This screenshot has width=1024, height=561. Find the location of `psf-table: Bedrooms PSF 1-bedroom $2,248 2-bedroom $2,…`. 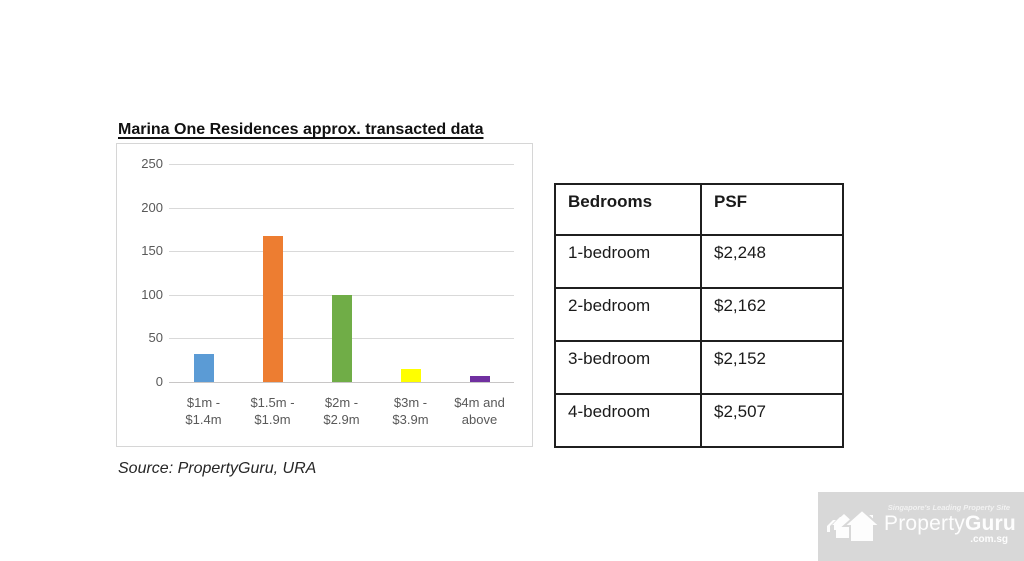

psf-table: Bedrooms PSF 1-bedroom $2,248 2-bedroom $2,… is located at coordinates (699, 315).